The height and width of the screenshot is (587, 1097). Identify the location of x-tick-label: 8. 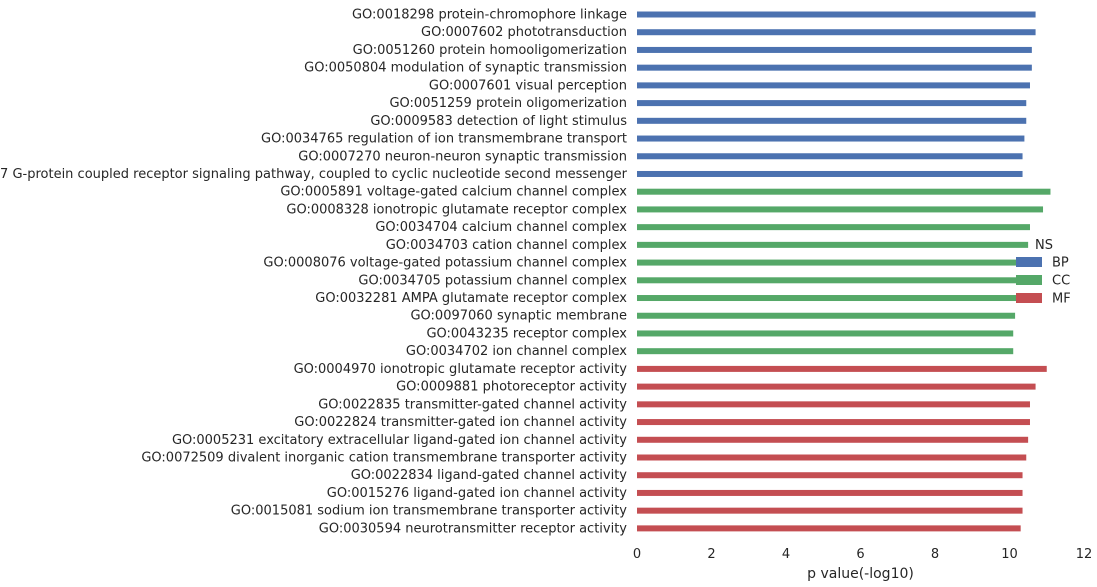
(935, 554).